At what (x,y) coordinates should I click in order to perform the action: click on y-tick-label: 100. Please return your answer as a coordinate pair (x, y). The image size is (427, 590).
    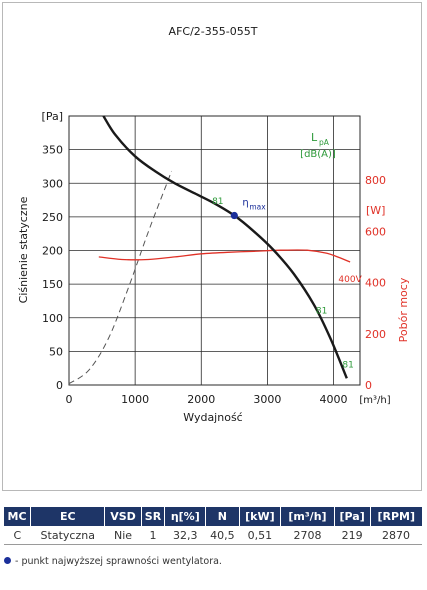
    Looking at the image, I should click on (52, 318).